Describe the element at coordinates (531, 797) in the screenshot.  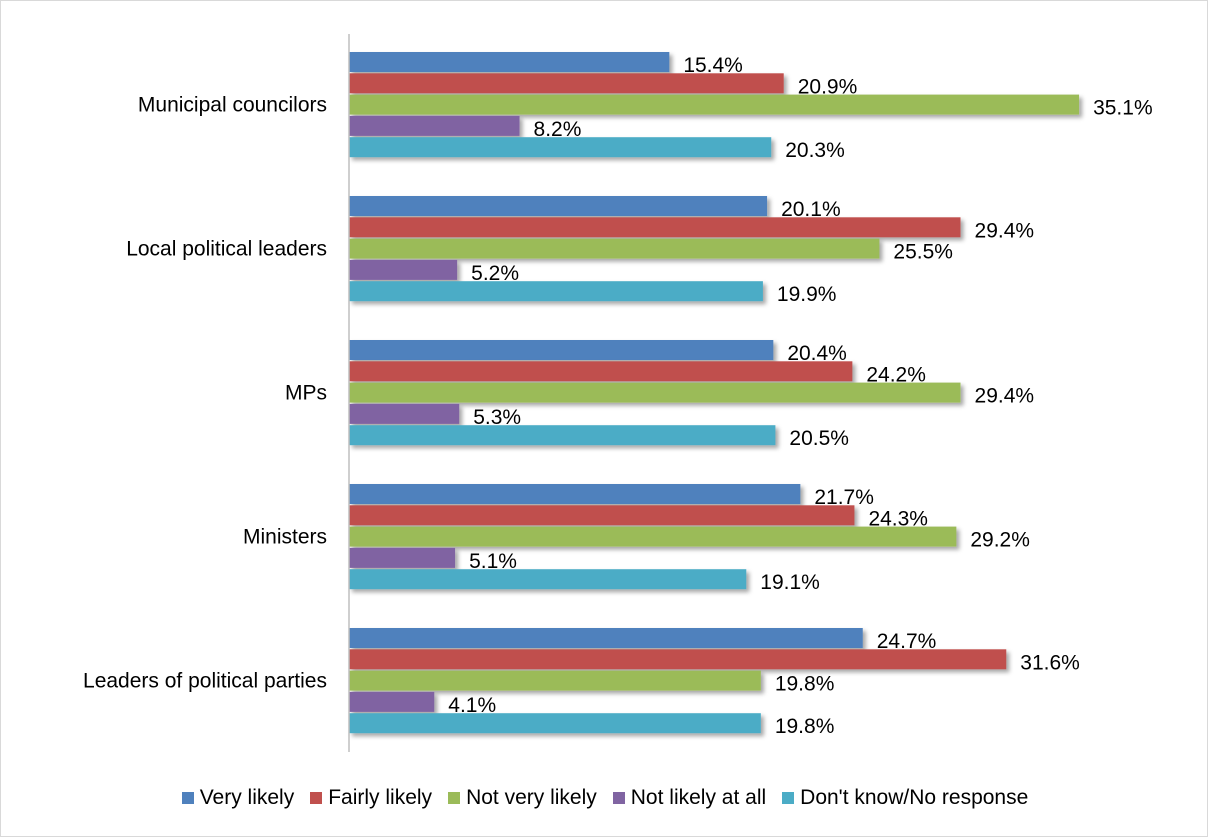
I see `legend-label: Not very likely` at that location.